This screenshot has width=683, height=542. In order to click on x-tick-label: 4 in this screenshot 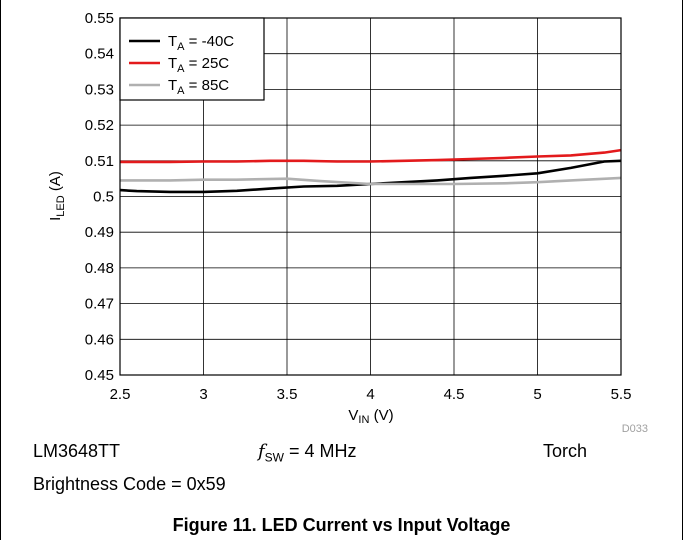, I will do `click(370, 394)`.